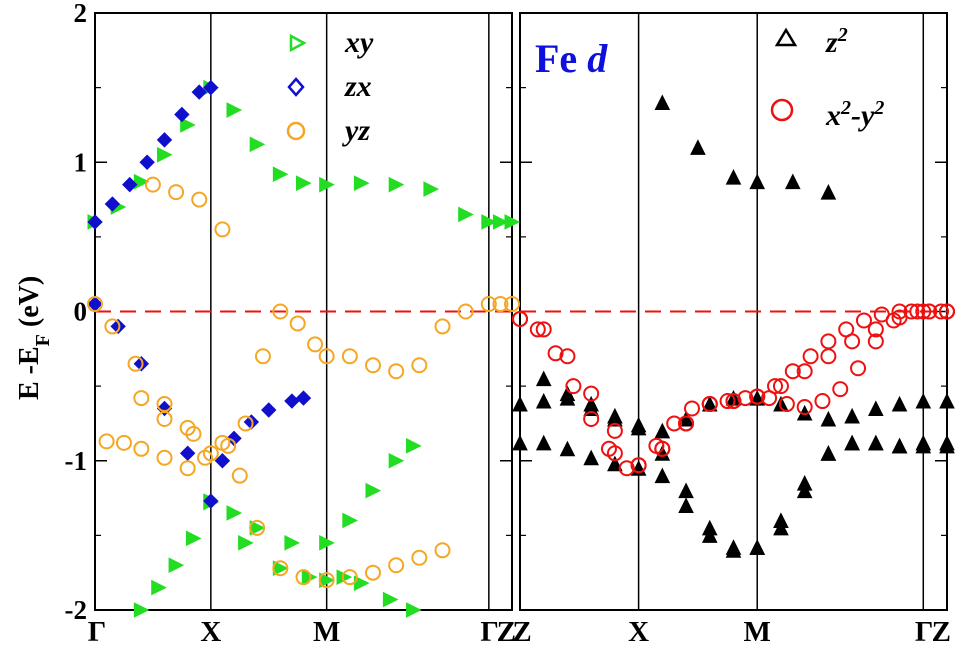 This screenshot has height=650, width=957. What do you see at coordinates (298, 43) in the screenshot?
I see `legend-xy-marker` at bounding box center [298, 43].